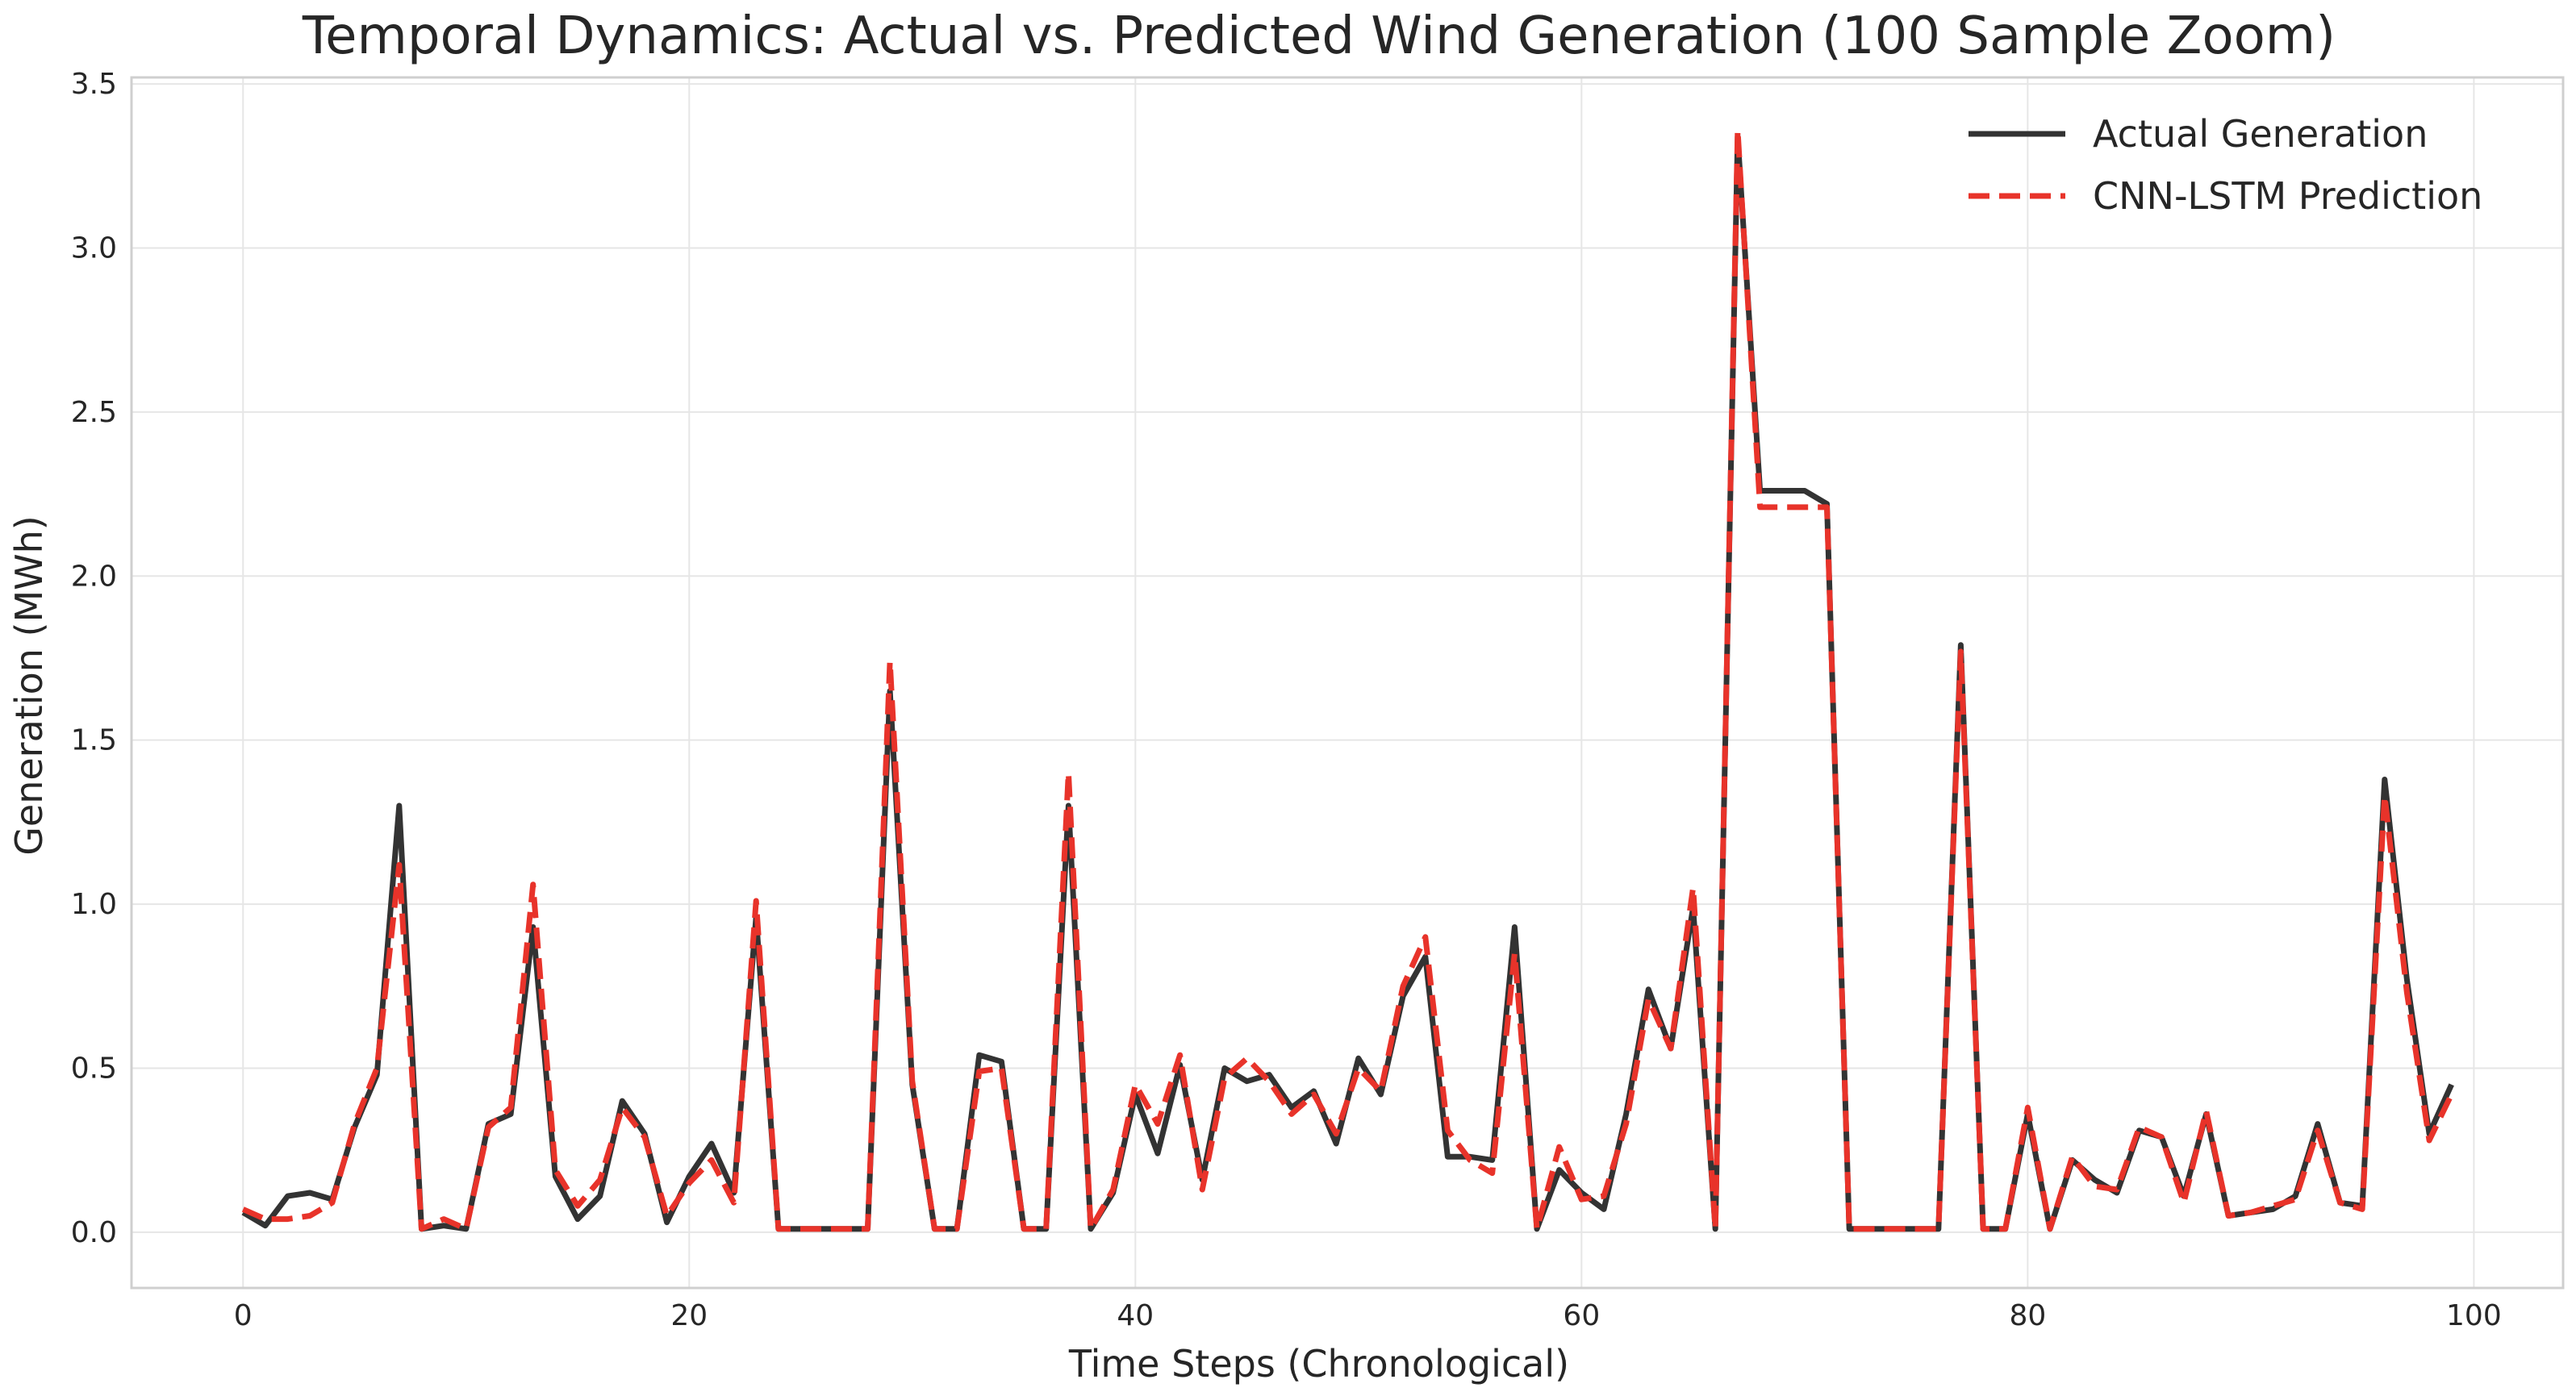 Image resolution: width=2576 pixels, height=1392 pixels. Describe the element at coordinates (94, 576) in the screenshot. I see `y-tick-label: 2.0` at that location.